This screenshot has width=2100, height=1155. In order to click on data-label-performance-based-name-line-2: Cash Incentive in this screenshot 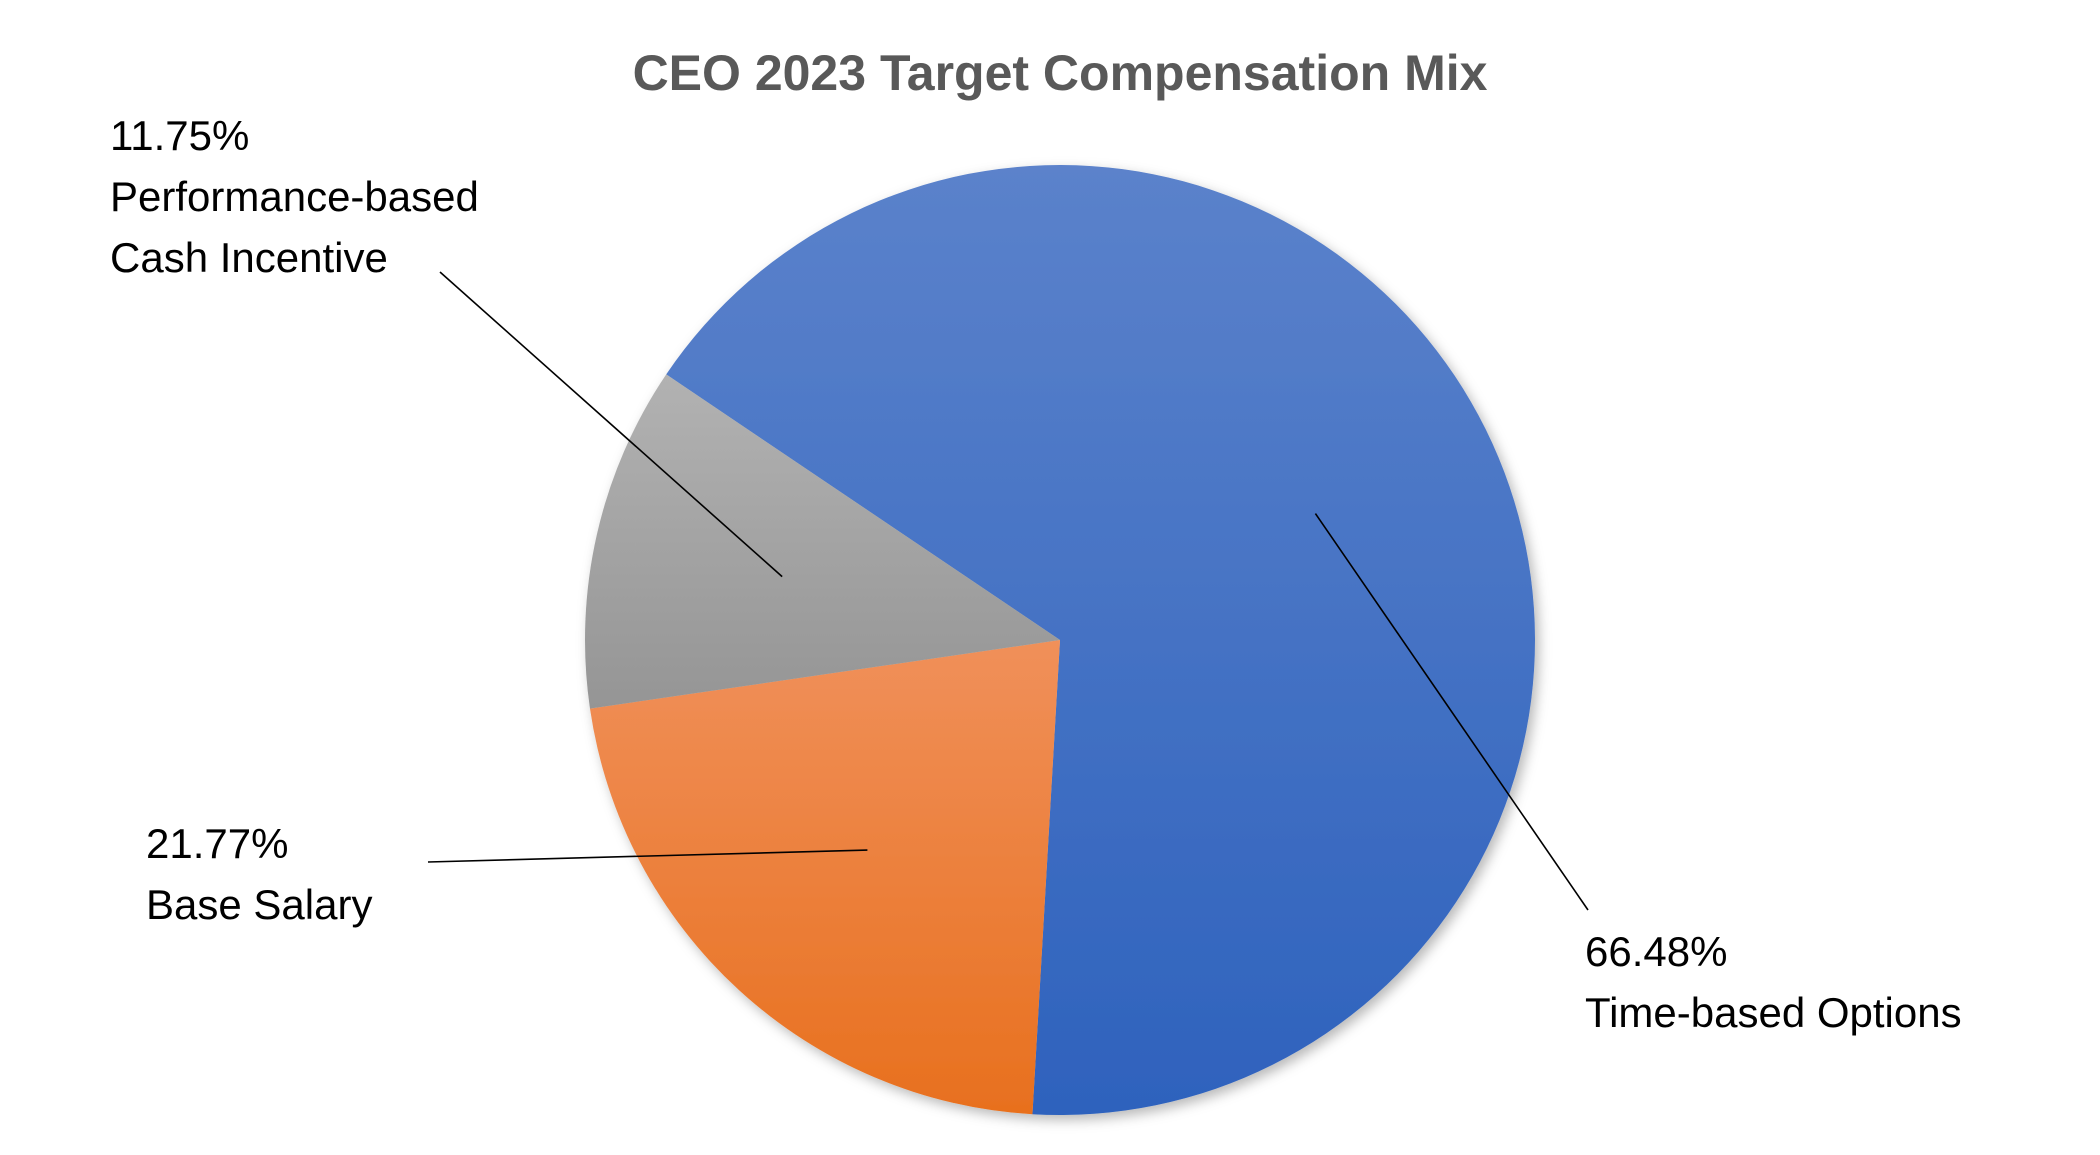, I will do `click(249, 257)`.